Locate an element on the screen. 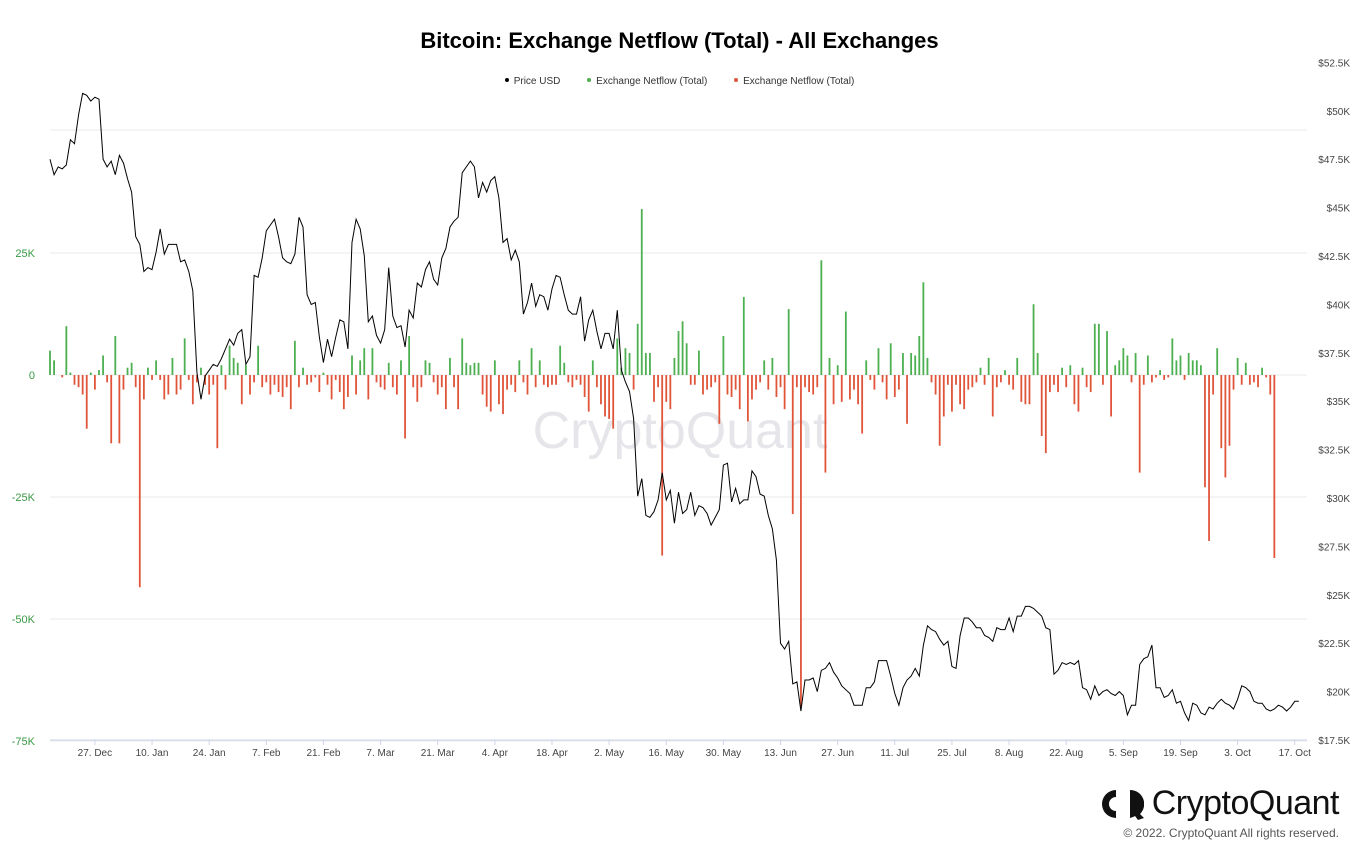 The image size is (1359, 850). x-tick-label: 10. Jan is located at coordinates (152, 753).